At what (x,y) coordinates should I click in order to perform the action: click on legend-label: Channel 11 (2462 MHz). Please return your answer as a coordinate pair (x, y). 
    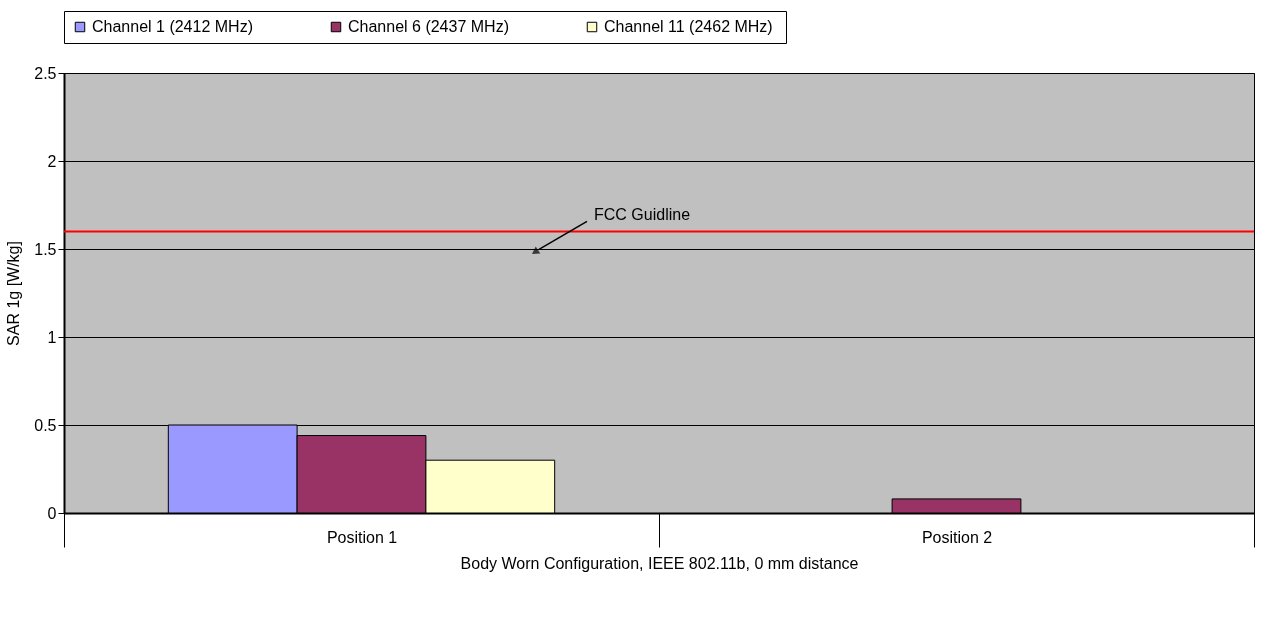
    Looking at the image, I should click on (688, 26).